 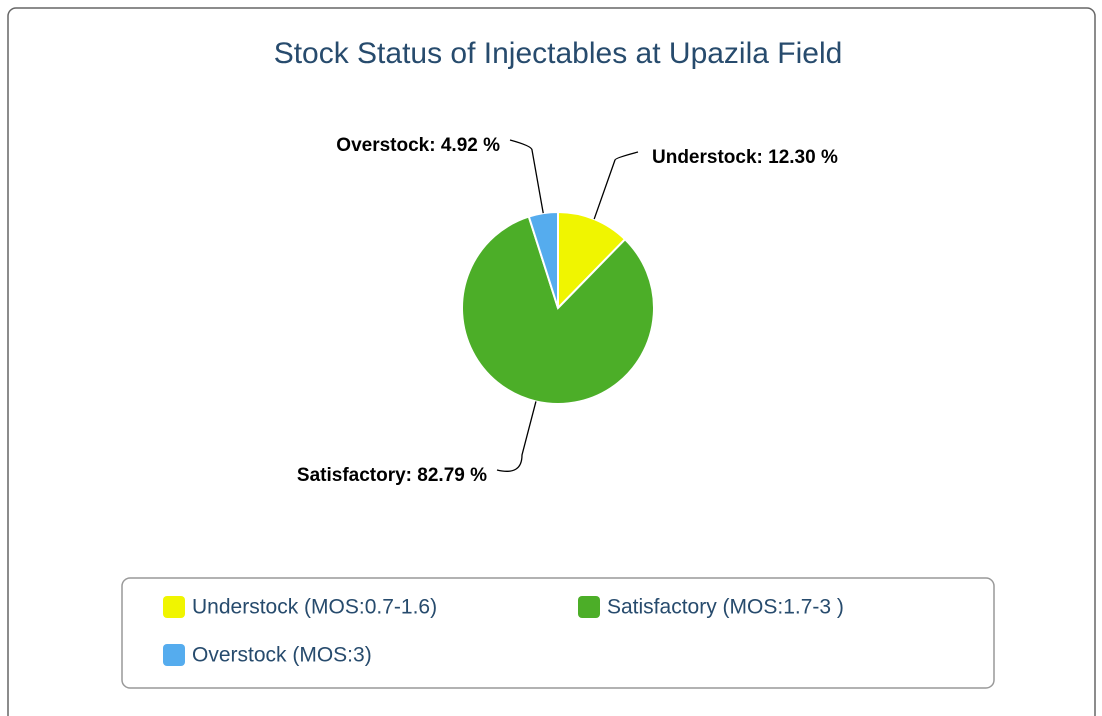 I want to click on legend-label: Understock (MOS:0.7-1.6), so click(x=314, y=607).